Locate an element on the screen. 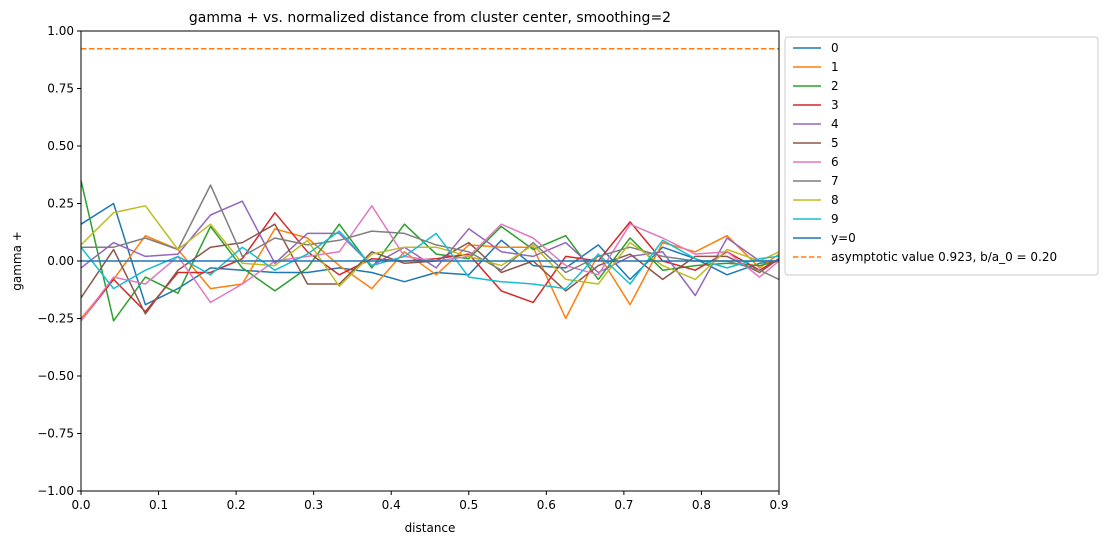 This screenshot has width=1107, height=545. x-tick-label: 0.4 is located at coordinates (391, 505).